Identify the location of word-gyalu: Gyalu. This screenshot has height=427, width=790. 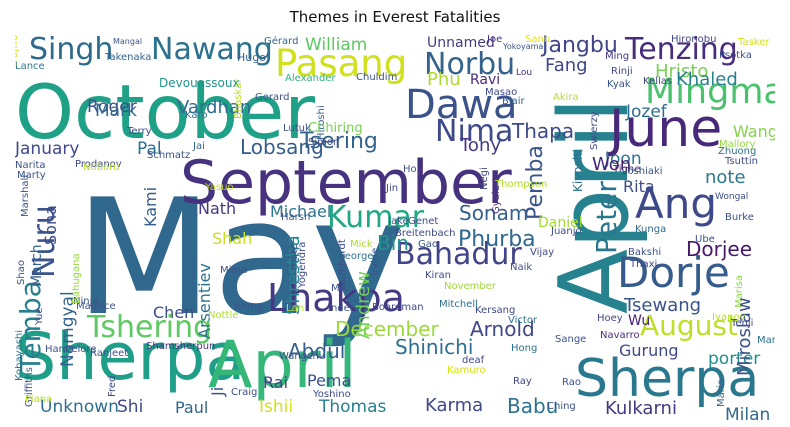
(496, 199).